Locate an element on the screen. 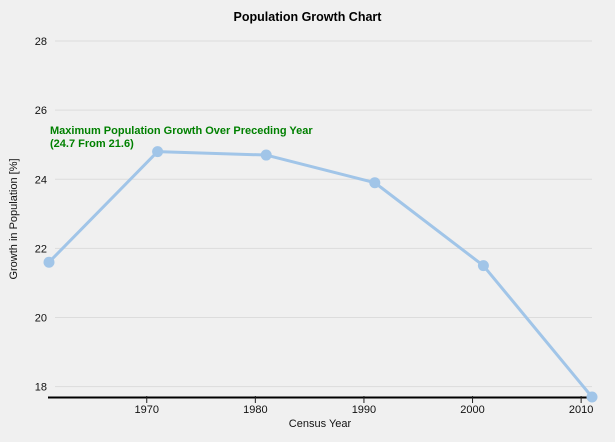  annotation-line-2: (24.7 From 21.6) is located at coordinates (92, 144).